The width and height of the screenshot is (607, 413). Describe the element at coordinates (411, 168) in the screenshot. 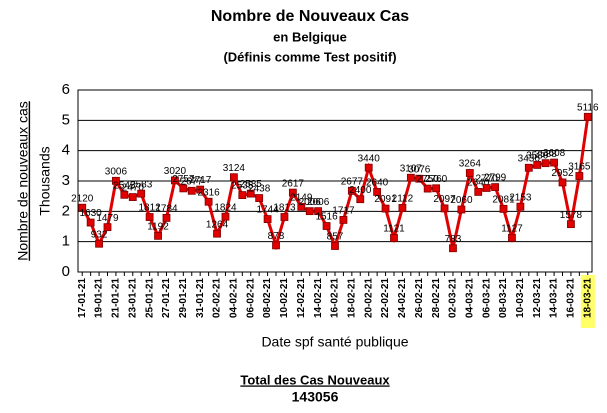

I see `data-label: 3107` at that location.